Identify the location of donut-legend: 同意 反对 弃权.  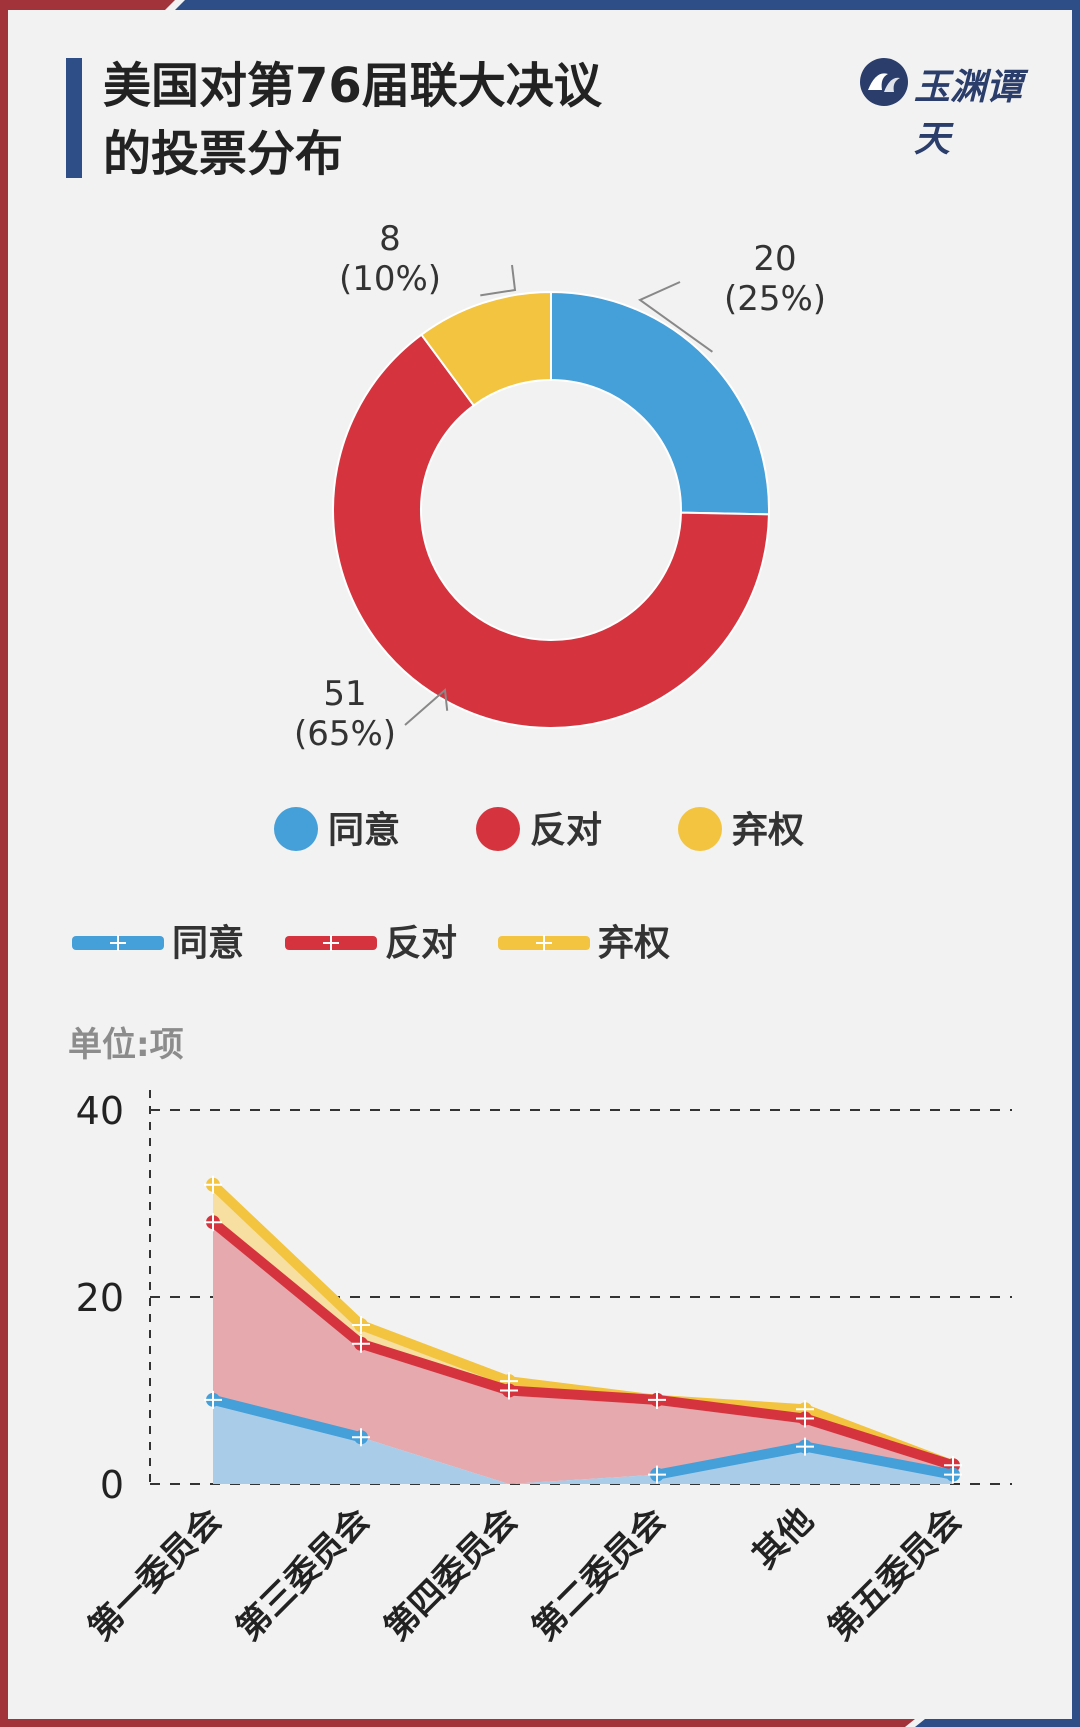
(539, 829).